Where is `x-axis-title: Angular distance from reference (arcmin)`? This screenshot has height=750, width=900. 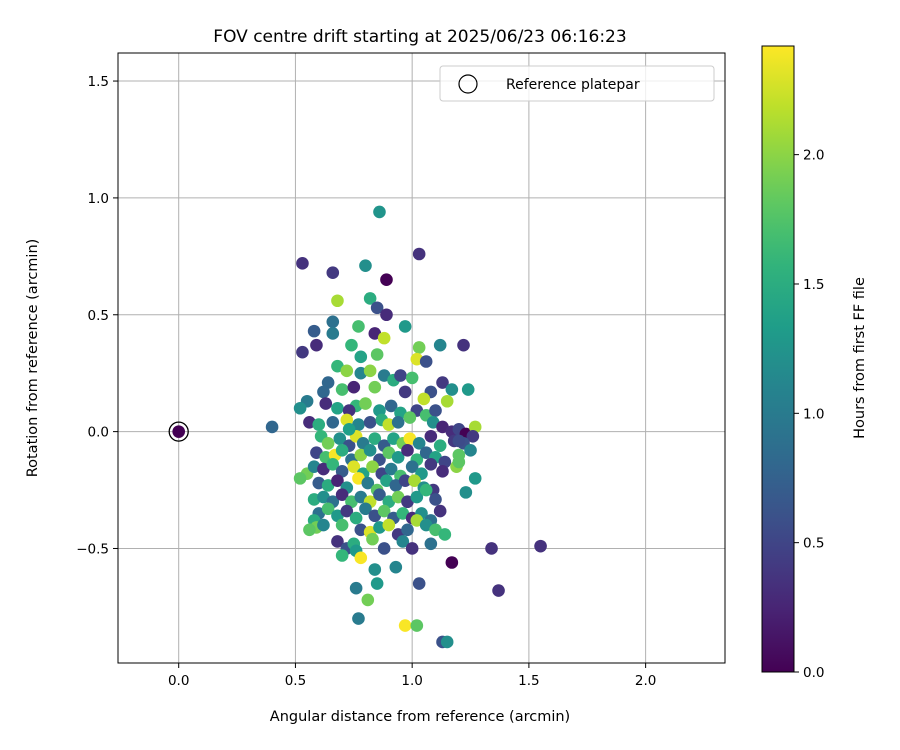
x-axis-title: Angular distance from reference (arcmin) is located at coordinates (420, 717).